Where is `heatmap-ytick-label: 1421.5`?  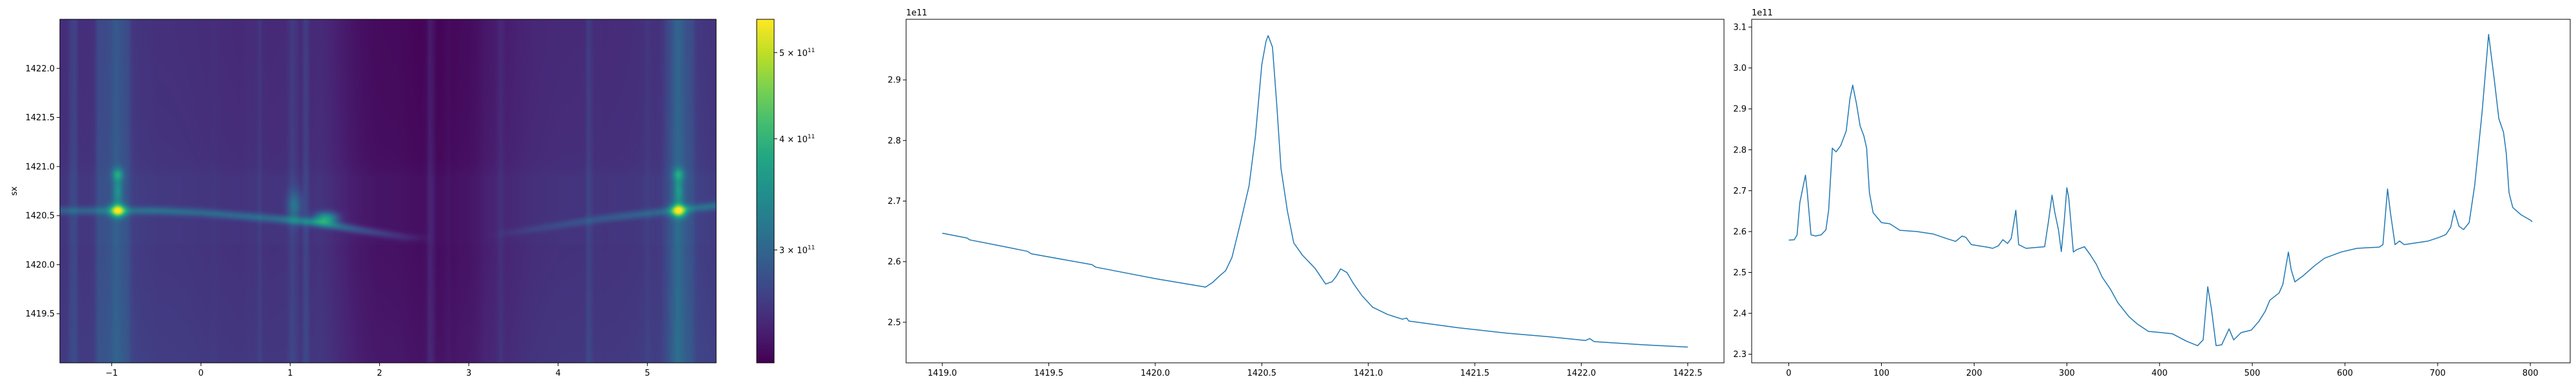 heatmap-ytick-label: 1421.5 is located at coordinates (40, 118).